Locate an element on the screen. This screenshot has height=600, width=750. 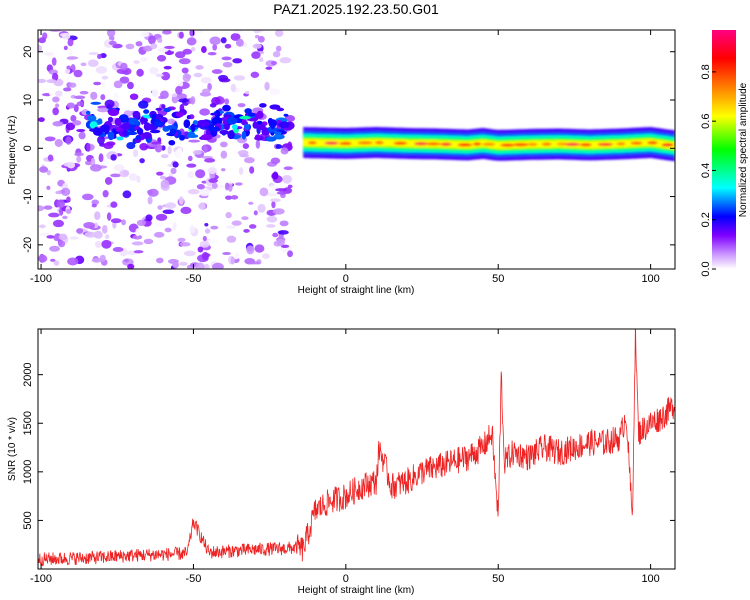
snr-x-tick-label: -100 is located at coordinates (41, 579).